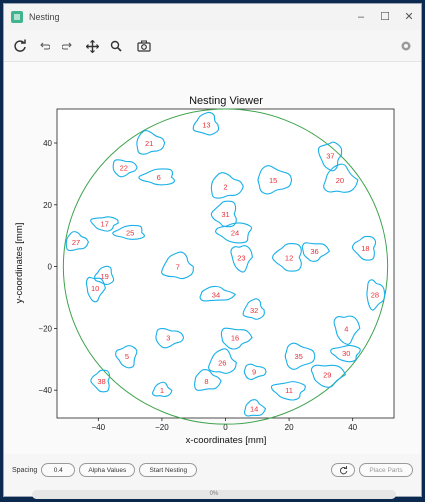 The height and width of the screenshot is (502, 425). Describe the element at coordinates (361, 17) in the screenshot. I see `minimize-button: –` at that location.